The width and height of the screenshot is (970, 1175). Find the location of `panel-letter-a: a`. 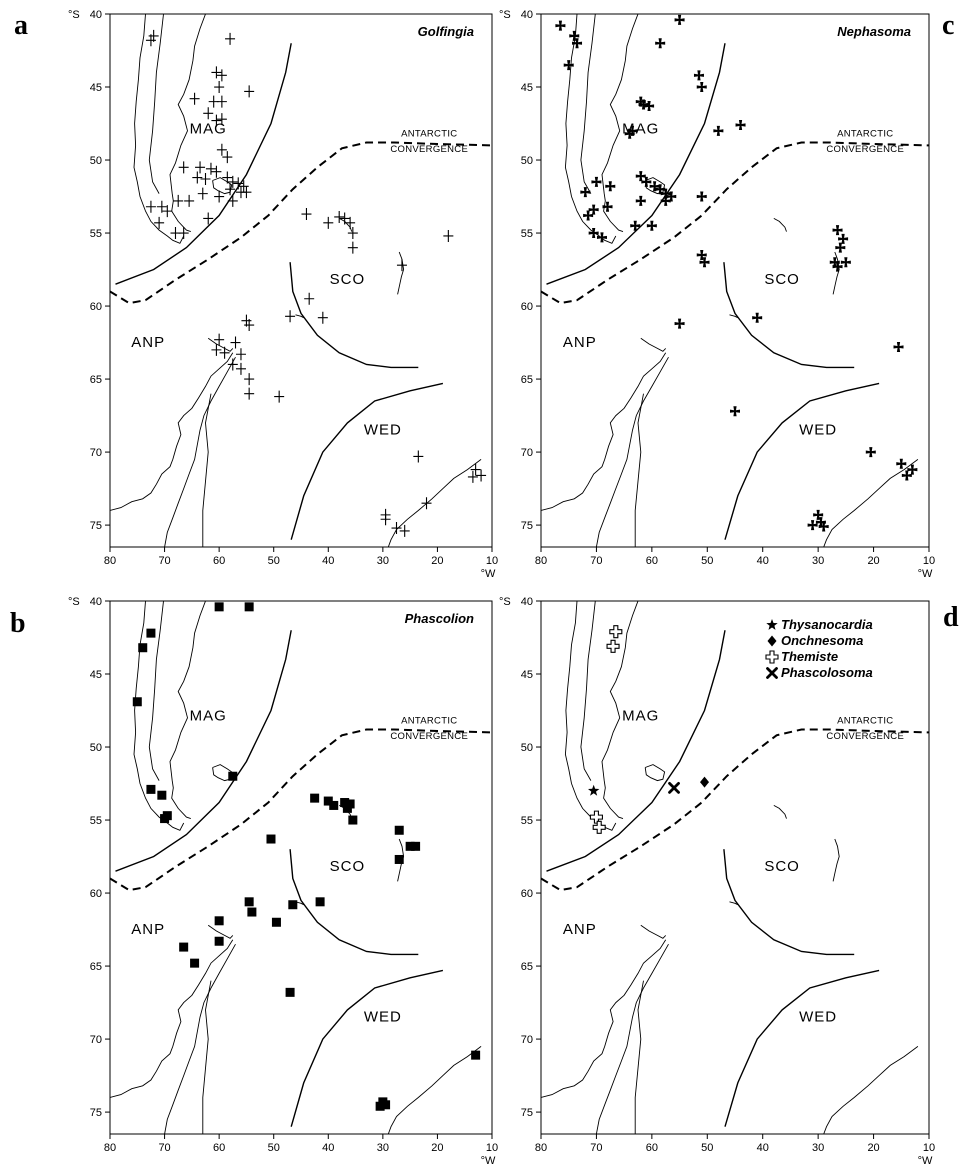

panel-letter-a: a is located at coordinates (21, 25).